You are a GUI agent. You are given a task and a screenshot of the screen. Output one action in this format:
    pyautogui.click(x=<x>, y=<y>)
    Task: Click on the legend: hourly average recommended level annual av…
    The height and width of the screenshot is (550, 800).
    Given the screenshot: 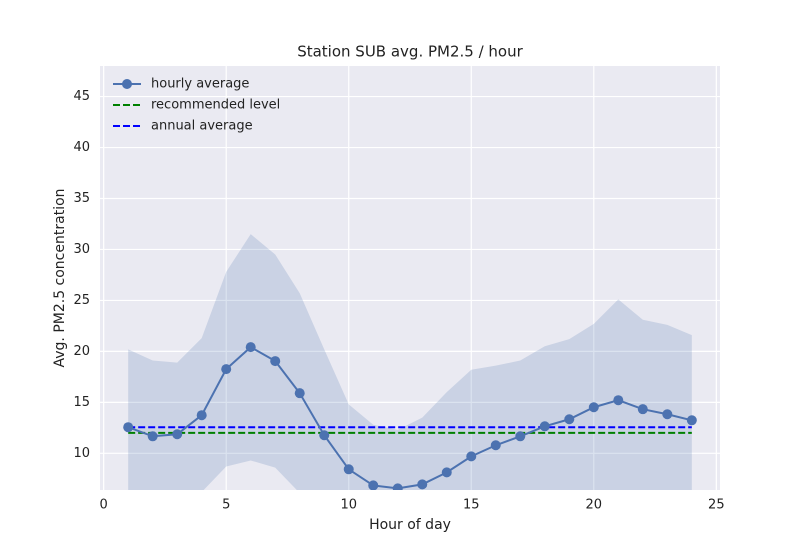 What is the action you would take?
    pyautogui.click(x=196, y=105)
    